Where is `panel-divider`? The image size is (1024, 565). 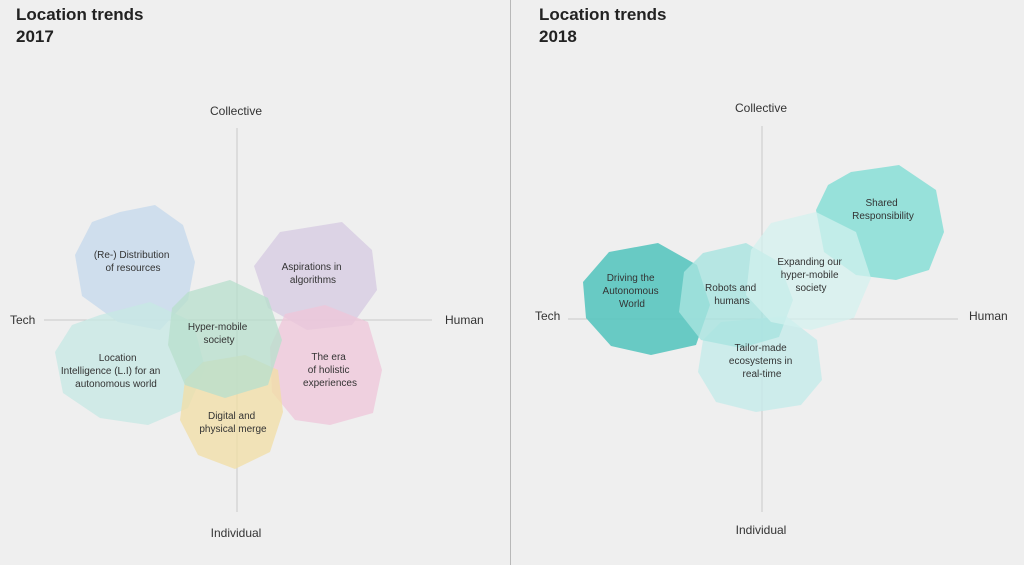
panel-divider is located at coordinates (510, 282).